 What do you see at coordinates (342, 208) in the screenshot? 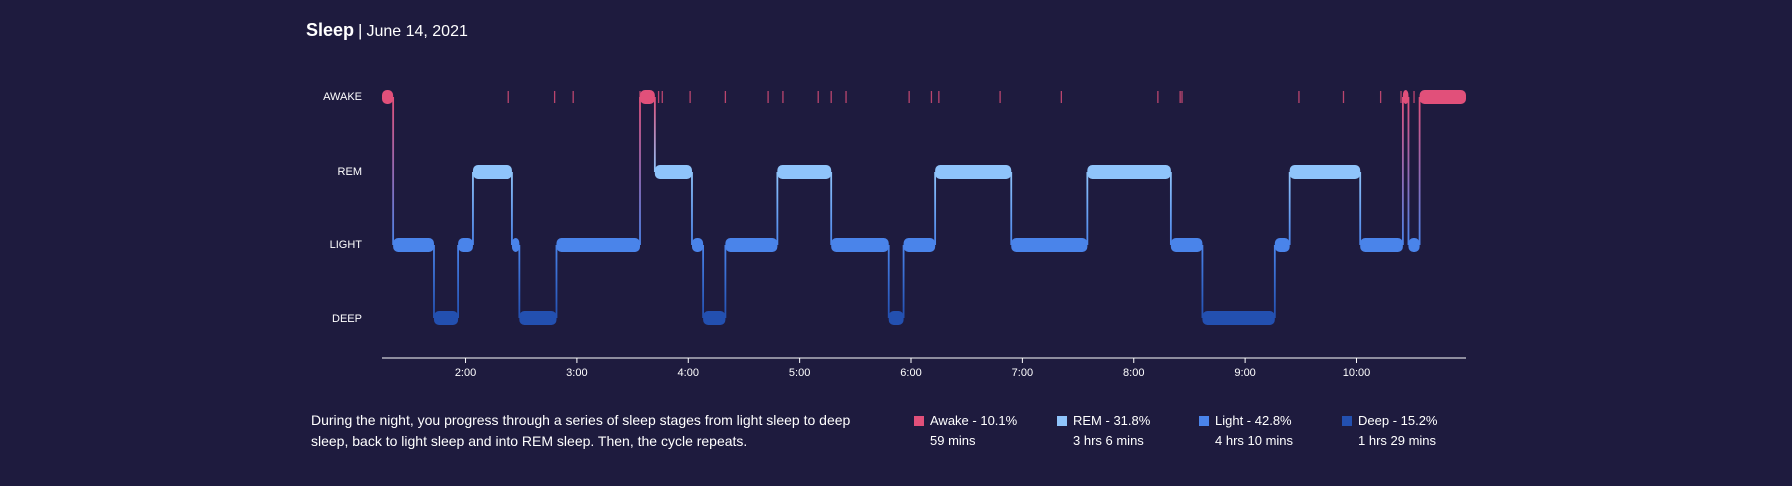
I see `stage-axis: AWAKE REM LIGHT DEEP` at bounding box center [342, 208].